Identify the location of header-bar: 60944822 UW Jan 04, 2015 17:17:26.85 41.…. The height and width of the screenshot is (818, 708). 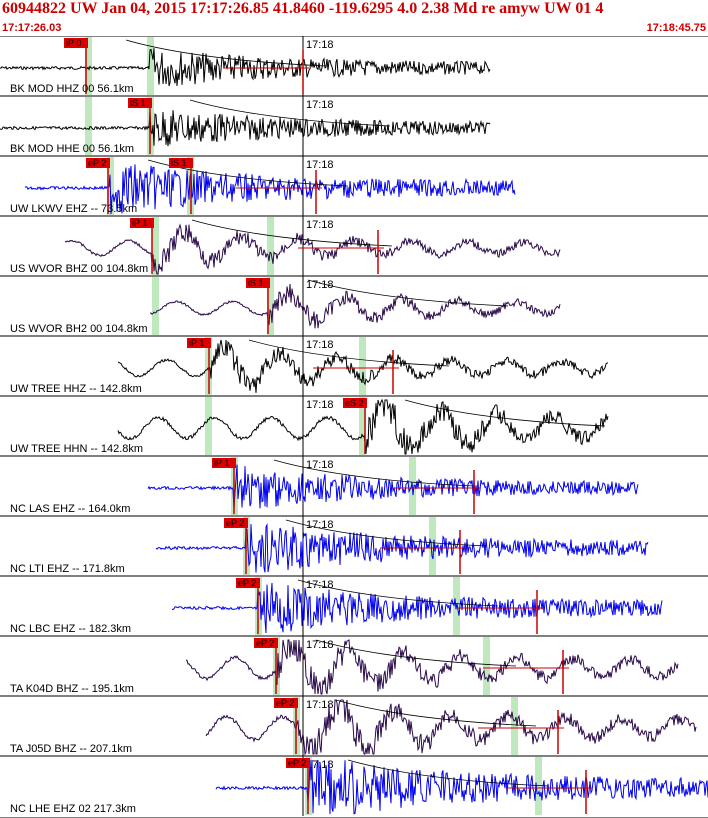
(354, 18).